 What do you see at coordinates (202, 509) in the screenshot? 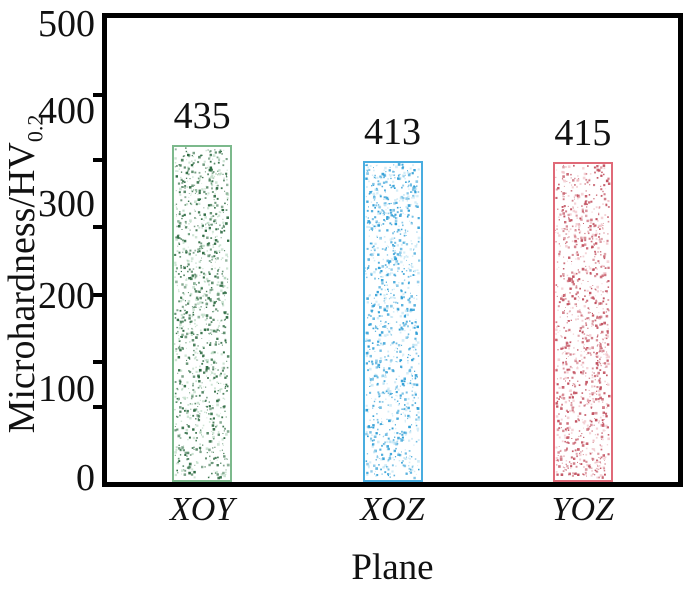
I see `x-tick-label-xoy: XOY` at bounding box center [202, 509].